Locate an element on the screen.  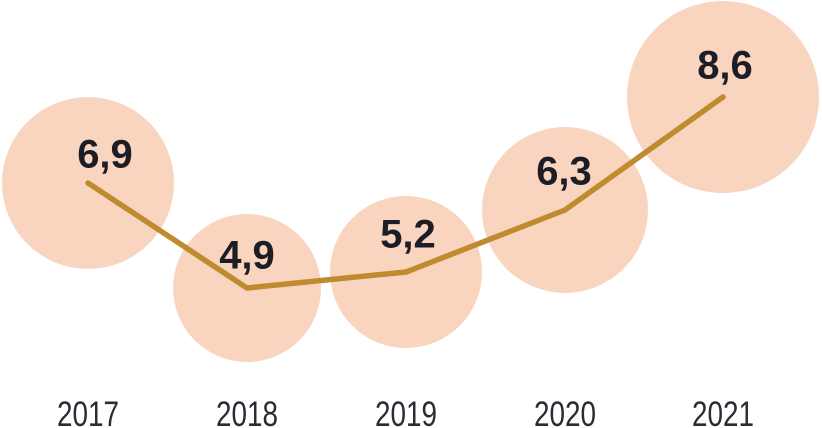
value-label-2020: 6,3 is located at coordinates (564, 171).